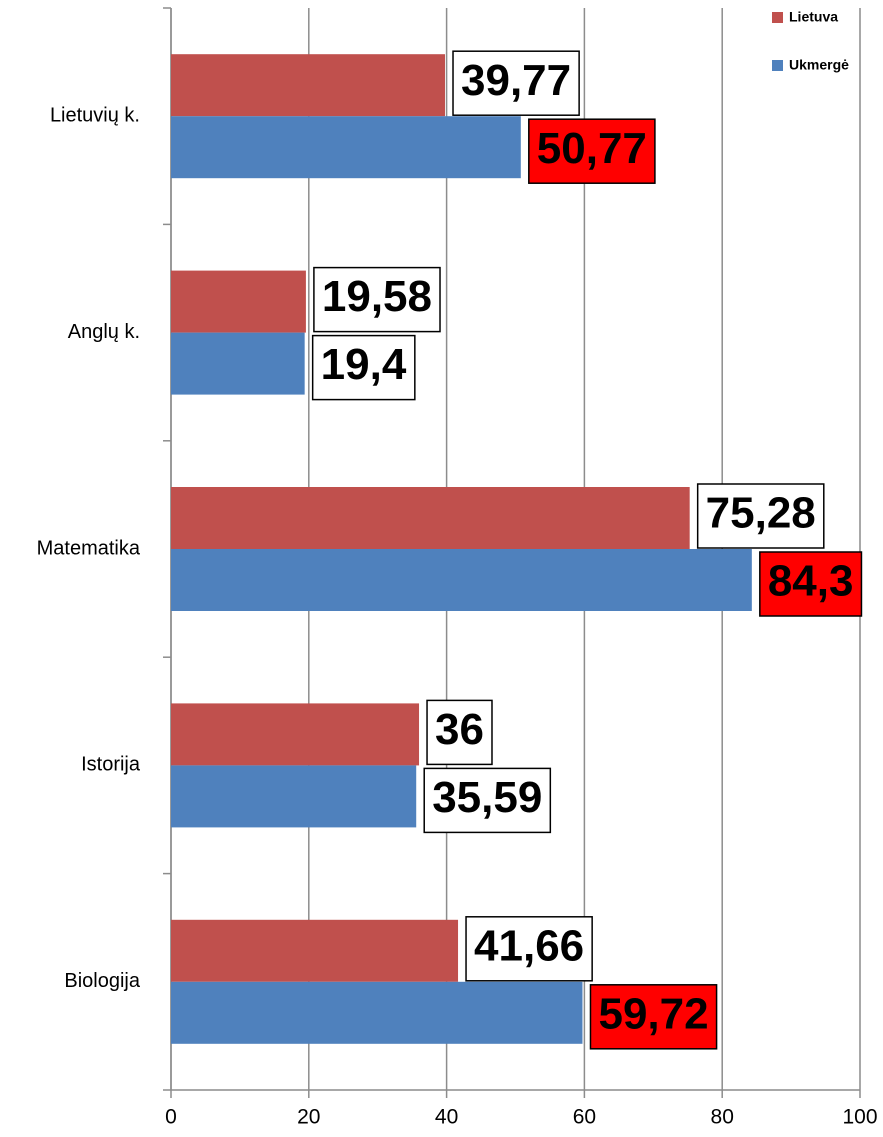  I want to click on value-label-text: 36, so click(459, 729).